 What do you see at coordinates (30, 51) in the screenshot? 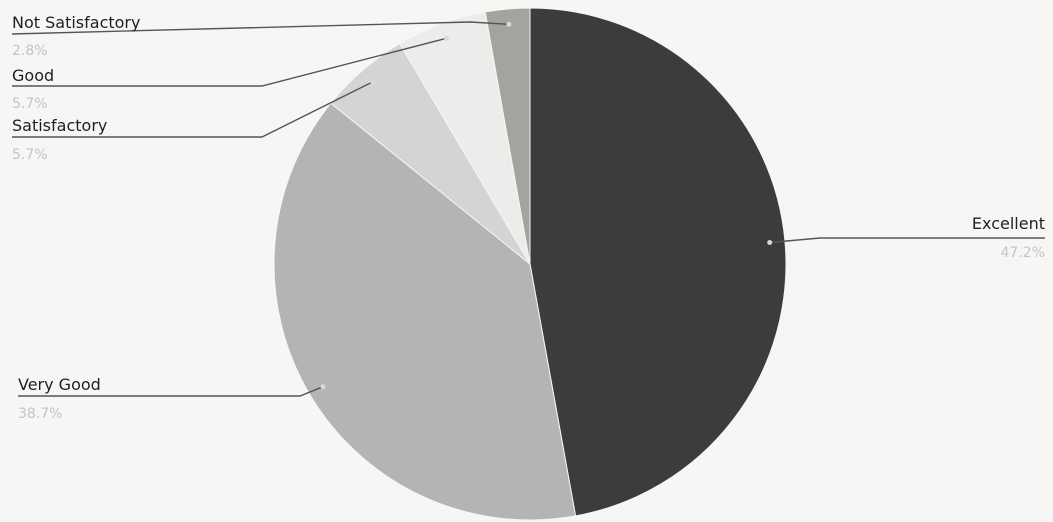
I see `label-not-satisfactory-percent: 2.8%` at bounding box center [30, 51].